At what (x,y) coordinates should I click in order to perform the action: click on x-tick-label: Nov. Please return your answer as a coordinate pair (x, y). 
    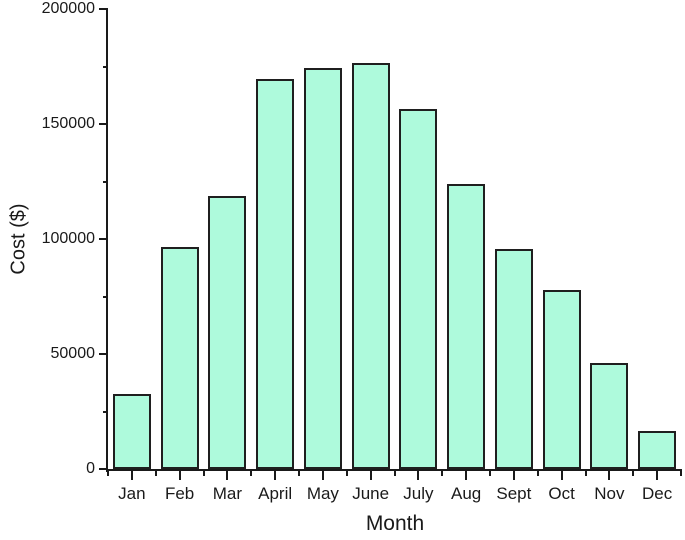
    Looking at the image, I should click on (609, 493).